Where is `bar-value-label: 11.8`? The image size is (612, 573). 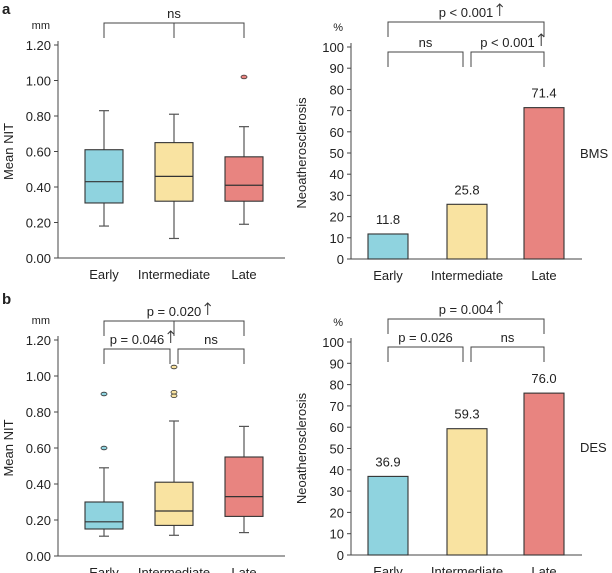 bar-value-label: 11.8 is located at coordinates (388, 219).